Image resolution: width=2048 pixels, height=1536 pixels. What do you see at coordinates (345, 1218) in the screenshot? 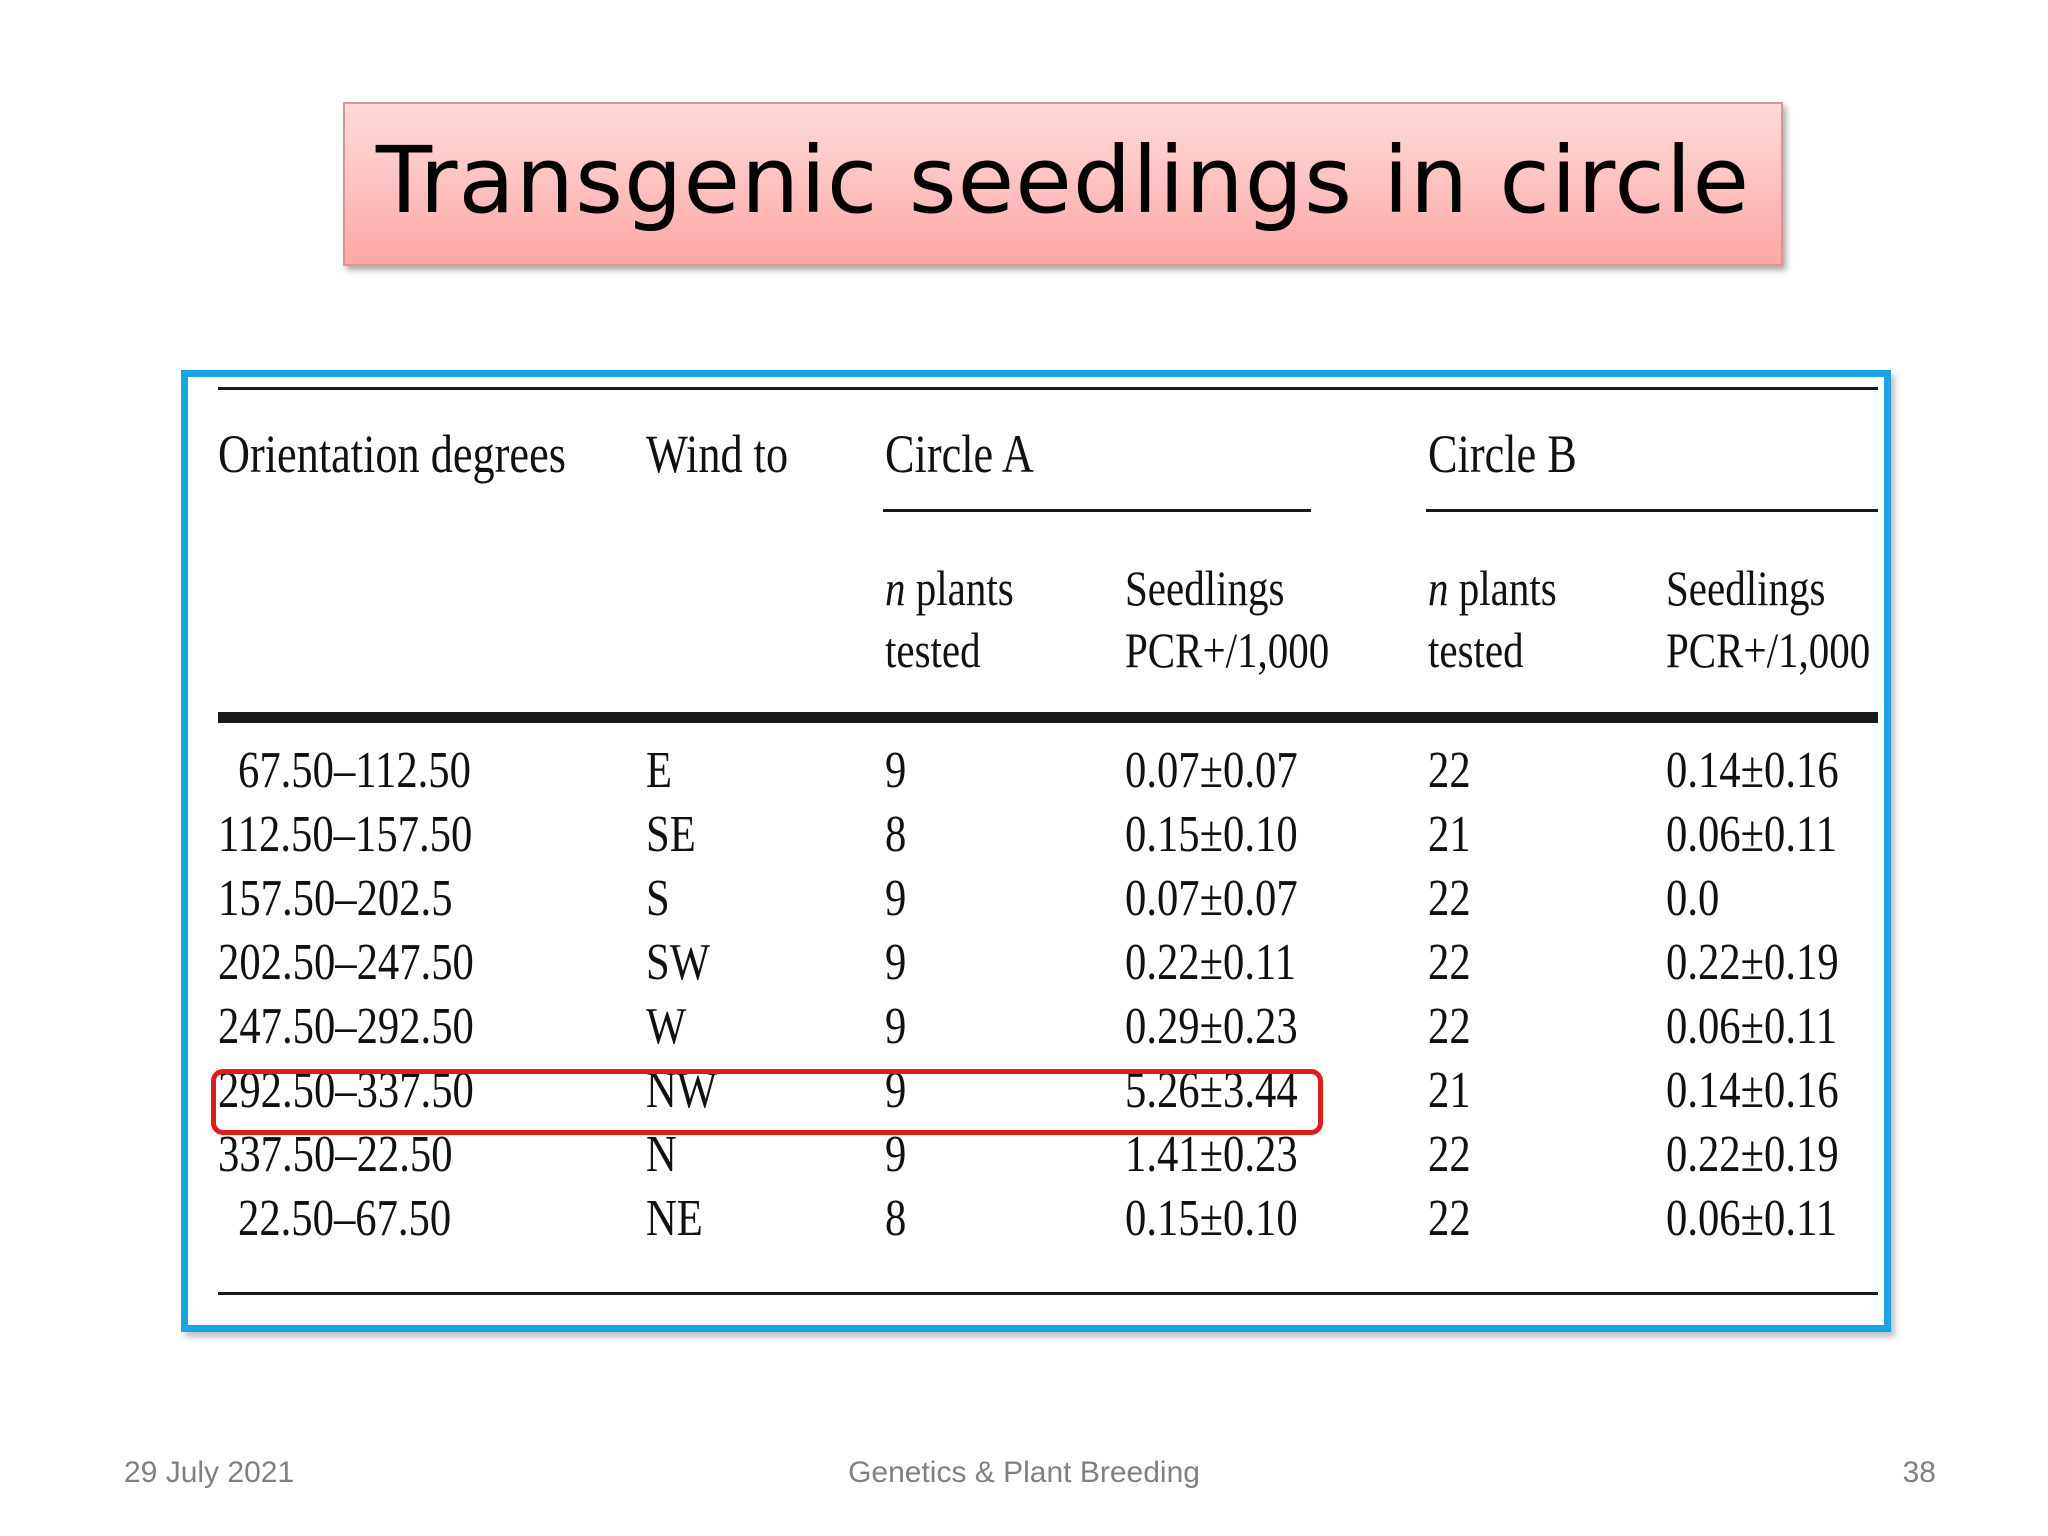
I see `table-row-8-orientation: 22.50–67.50` at bounding box center [345, 1218].